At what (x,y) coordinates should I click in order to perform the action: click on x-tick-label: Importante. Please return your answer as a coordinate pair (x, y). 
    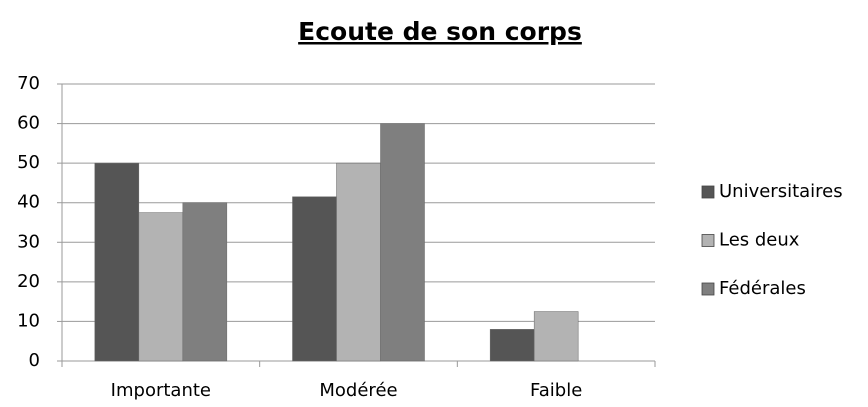
    Looking at the image, I should click on (161, 390).